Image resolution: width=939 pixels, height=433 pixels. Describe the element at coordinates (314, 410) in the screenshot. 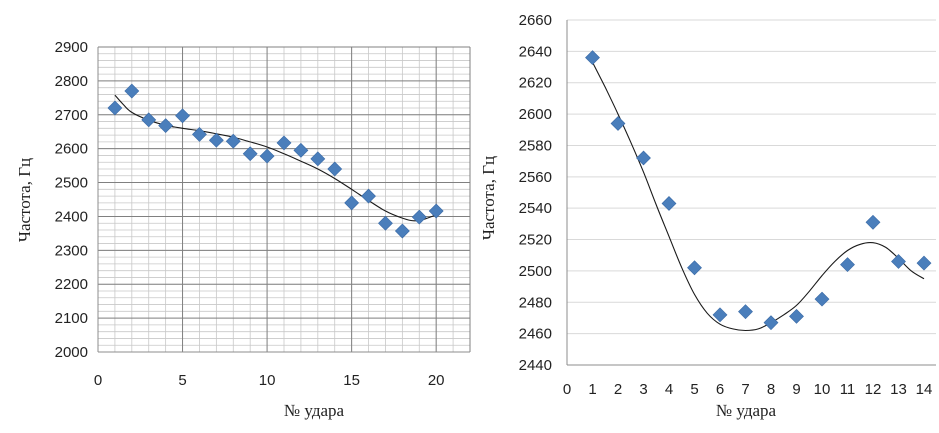

I see `left-chart-x-axis-title: № удара` at that location.